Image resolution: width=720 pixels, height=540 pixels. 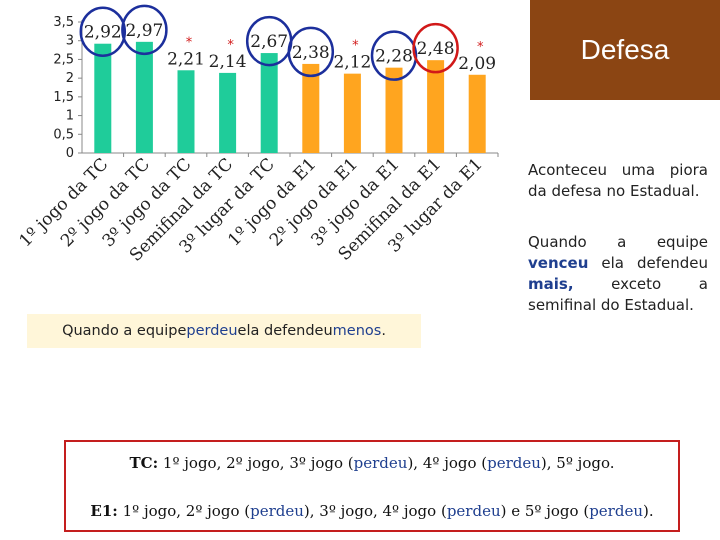 What do you see at coordinates (375, 511) in the screenshot?
I see `legend-text: ), 3º jogo, 4º jogo (` at bounding box center [375, 511].